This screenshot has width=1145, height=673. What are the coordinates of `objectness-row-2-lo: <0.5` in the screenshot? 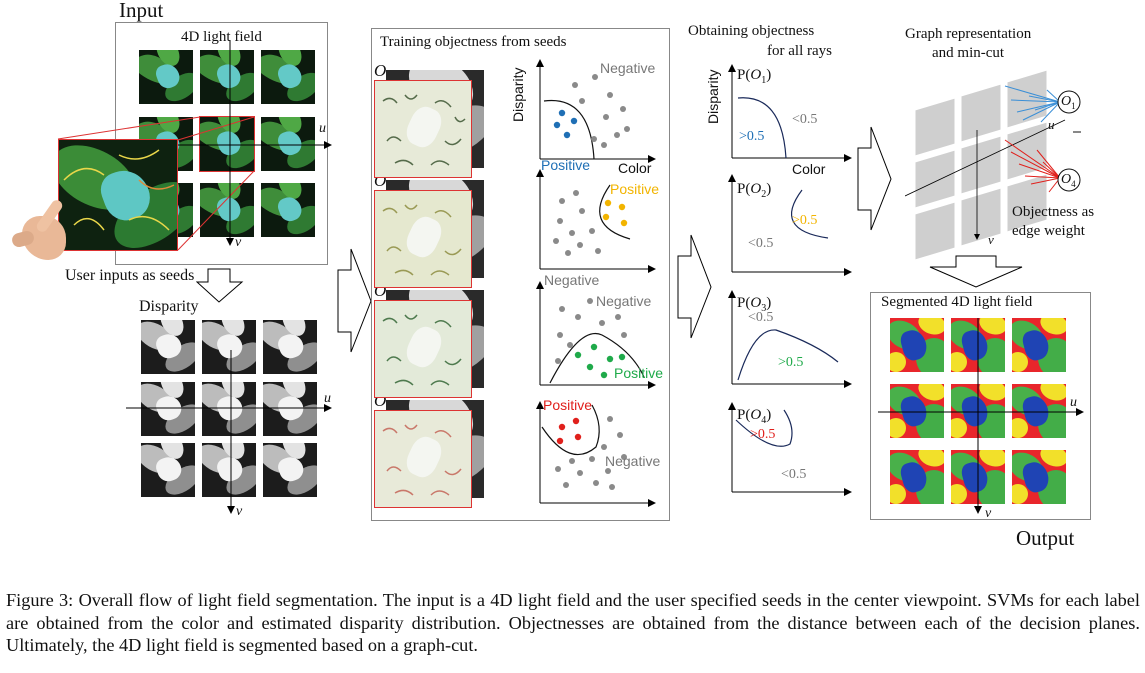 It's located at (761, 243).